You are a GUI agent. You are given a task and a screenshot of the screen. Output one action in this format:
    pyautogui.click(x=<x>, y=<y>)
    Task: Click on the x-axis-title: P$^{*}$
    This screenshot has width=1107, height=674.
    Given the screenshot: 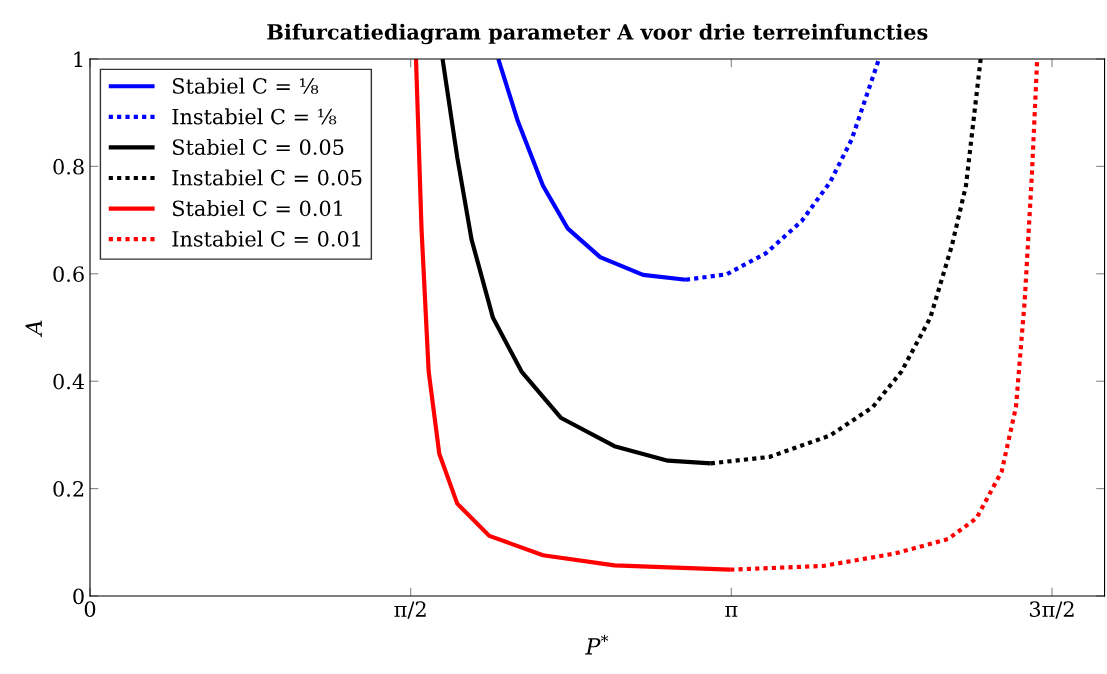 What is the action you would take?
    pyautogui.click(x=597, y=644)
    